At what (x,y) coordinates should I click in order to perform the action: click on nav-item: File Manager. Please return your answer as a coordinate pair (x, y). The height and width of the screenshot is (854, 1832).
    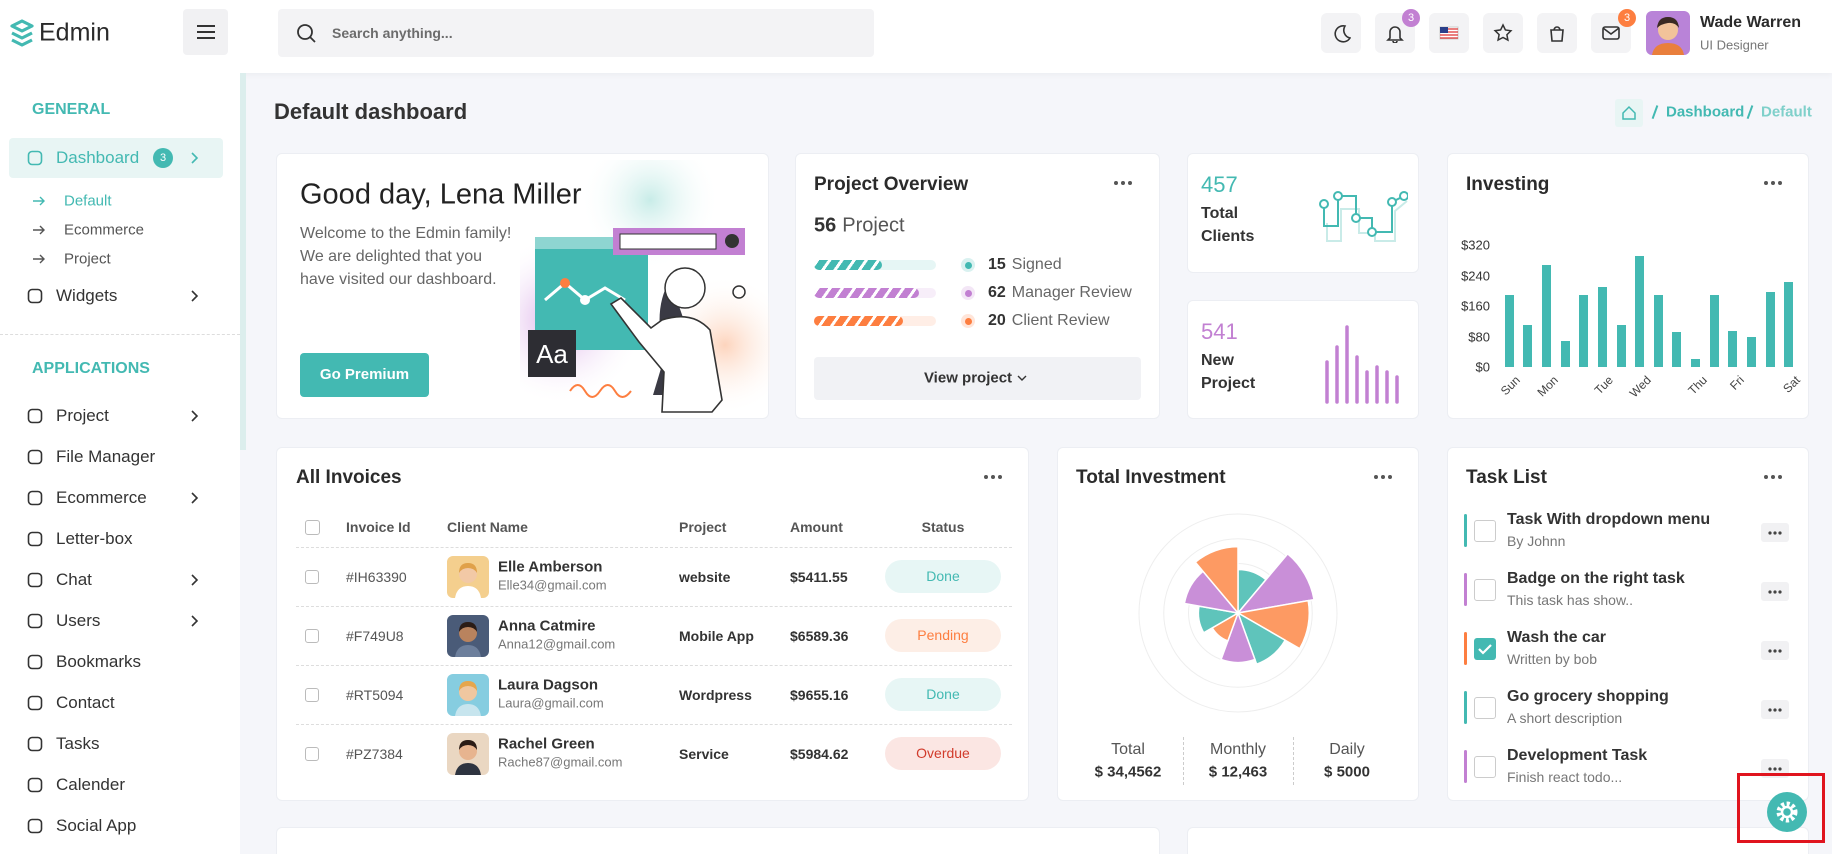
    Looking at the image, I should click on (106, 456).